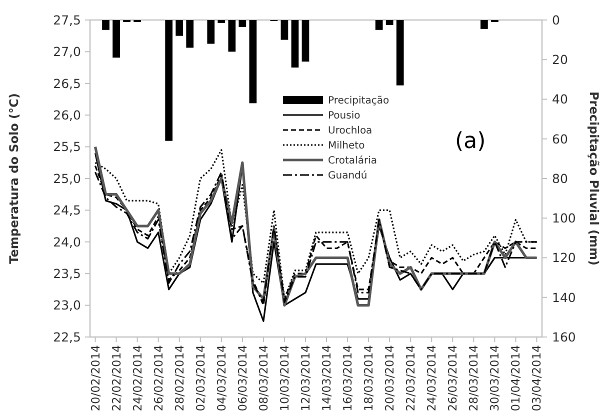 Image resolution: width=605 pixels, height=419 pixels. What do you see at coordinates (242, 378) in the screenshot?
I see `x-tick-label: 06/03/2014` at bounding box center [242, 378].